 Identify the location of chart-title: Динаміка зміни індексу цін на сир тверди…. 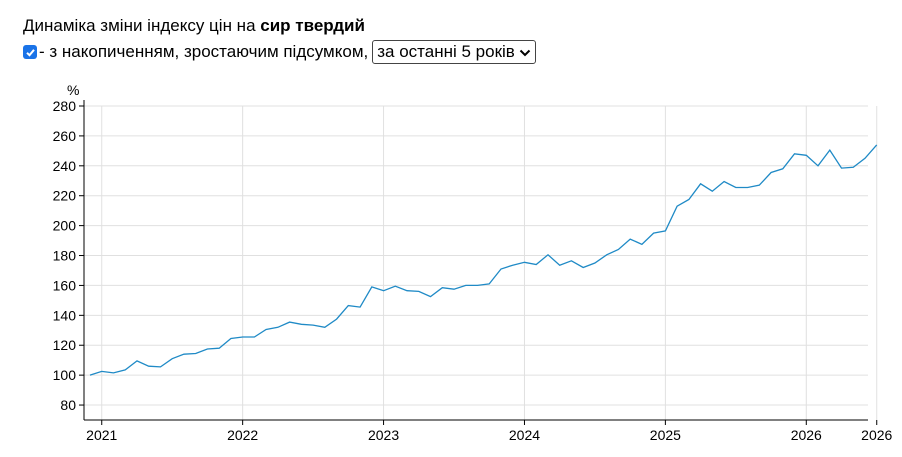
(194, 26).